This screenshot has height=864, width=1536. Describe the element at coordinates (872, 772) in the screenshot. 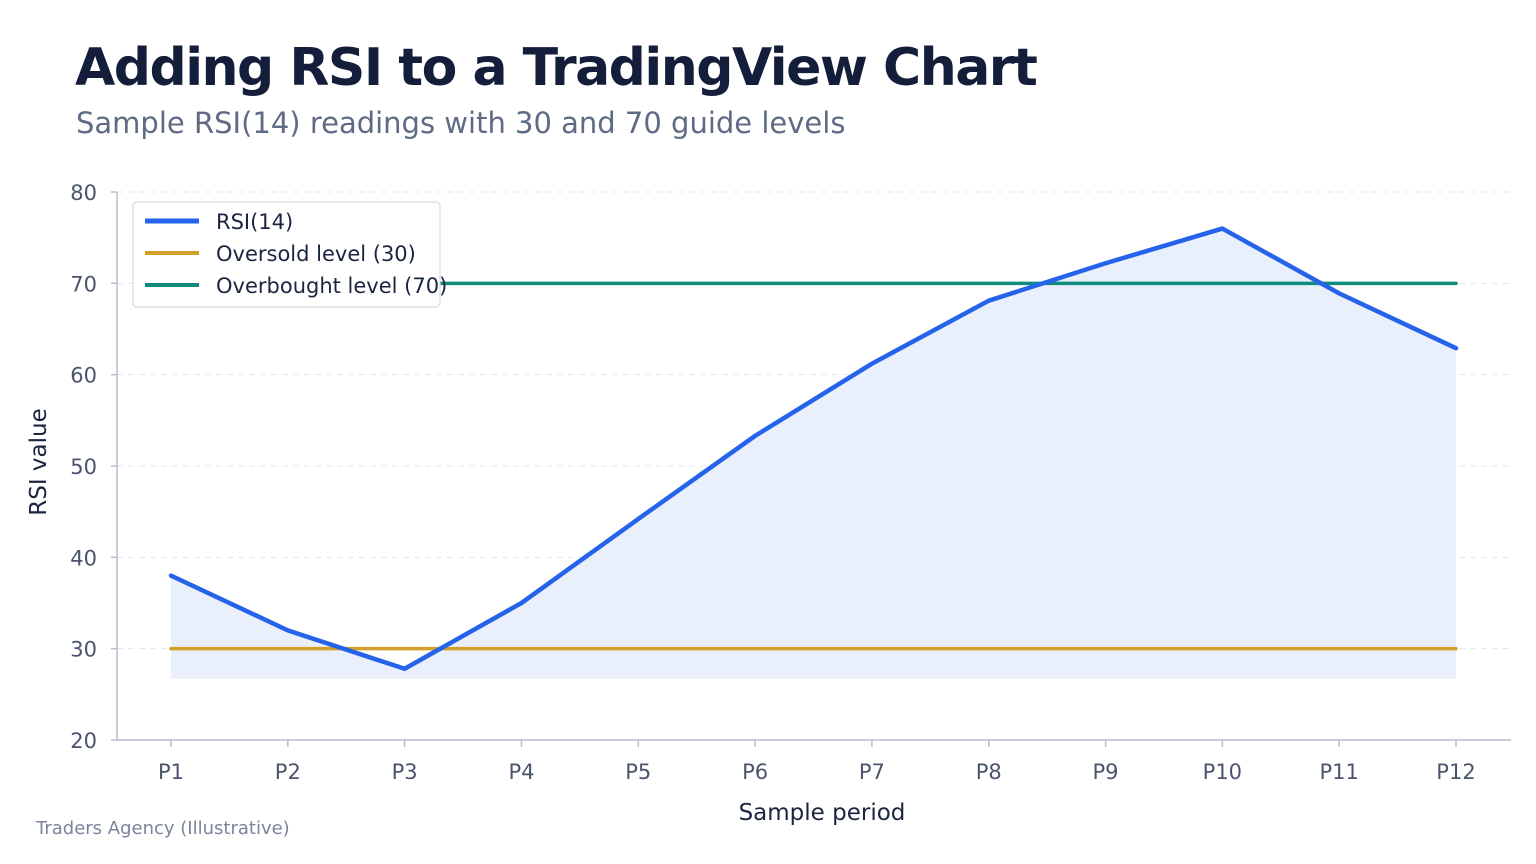

I see `x-tick-label-P7: P7` at that location.